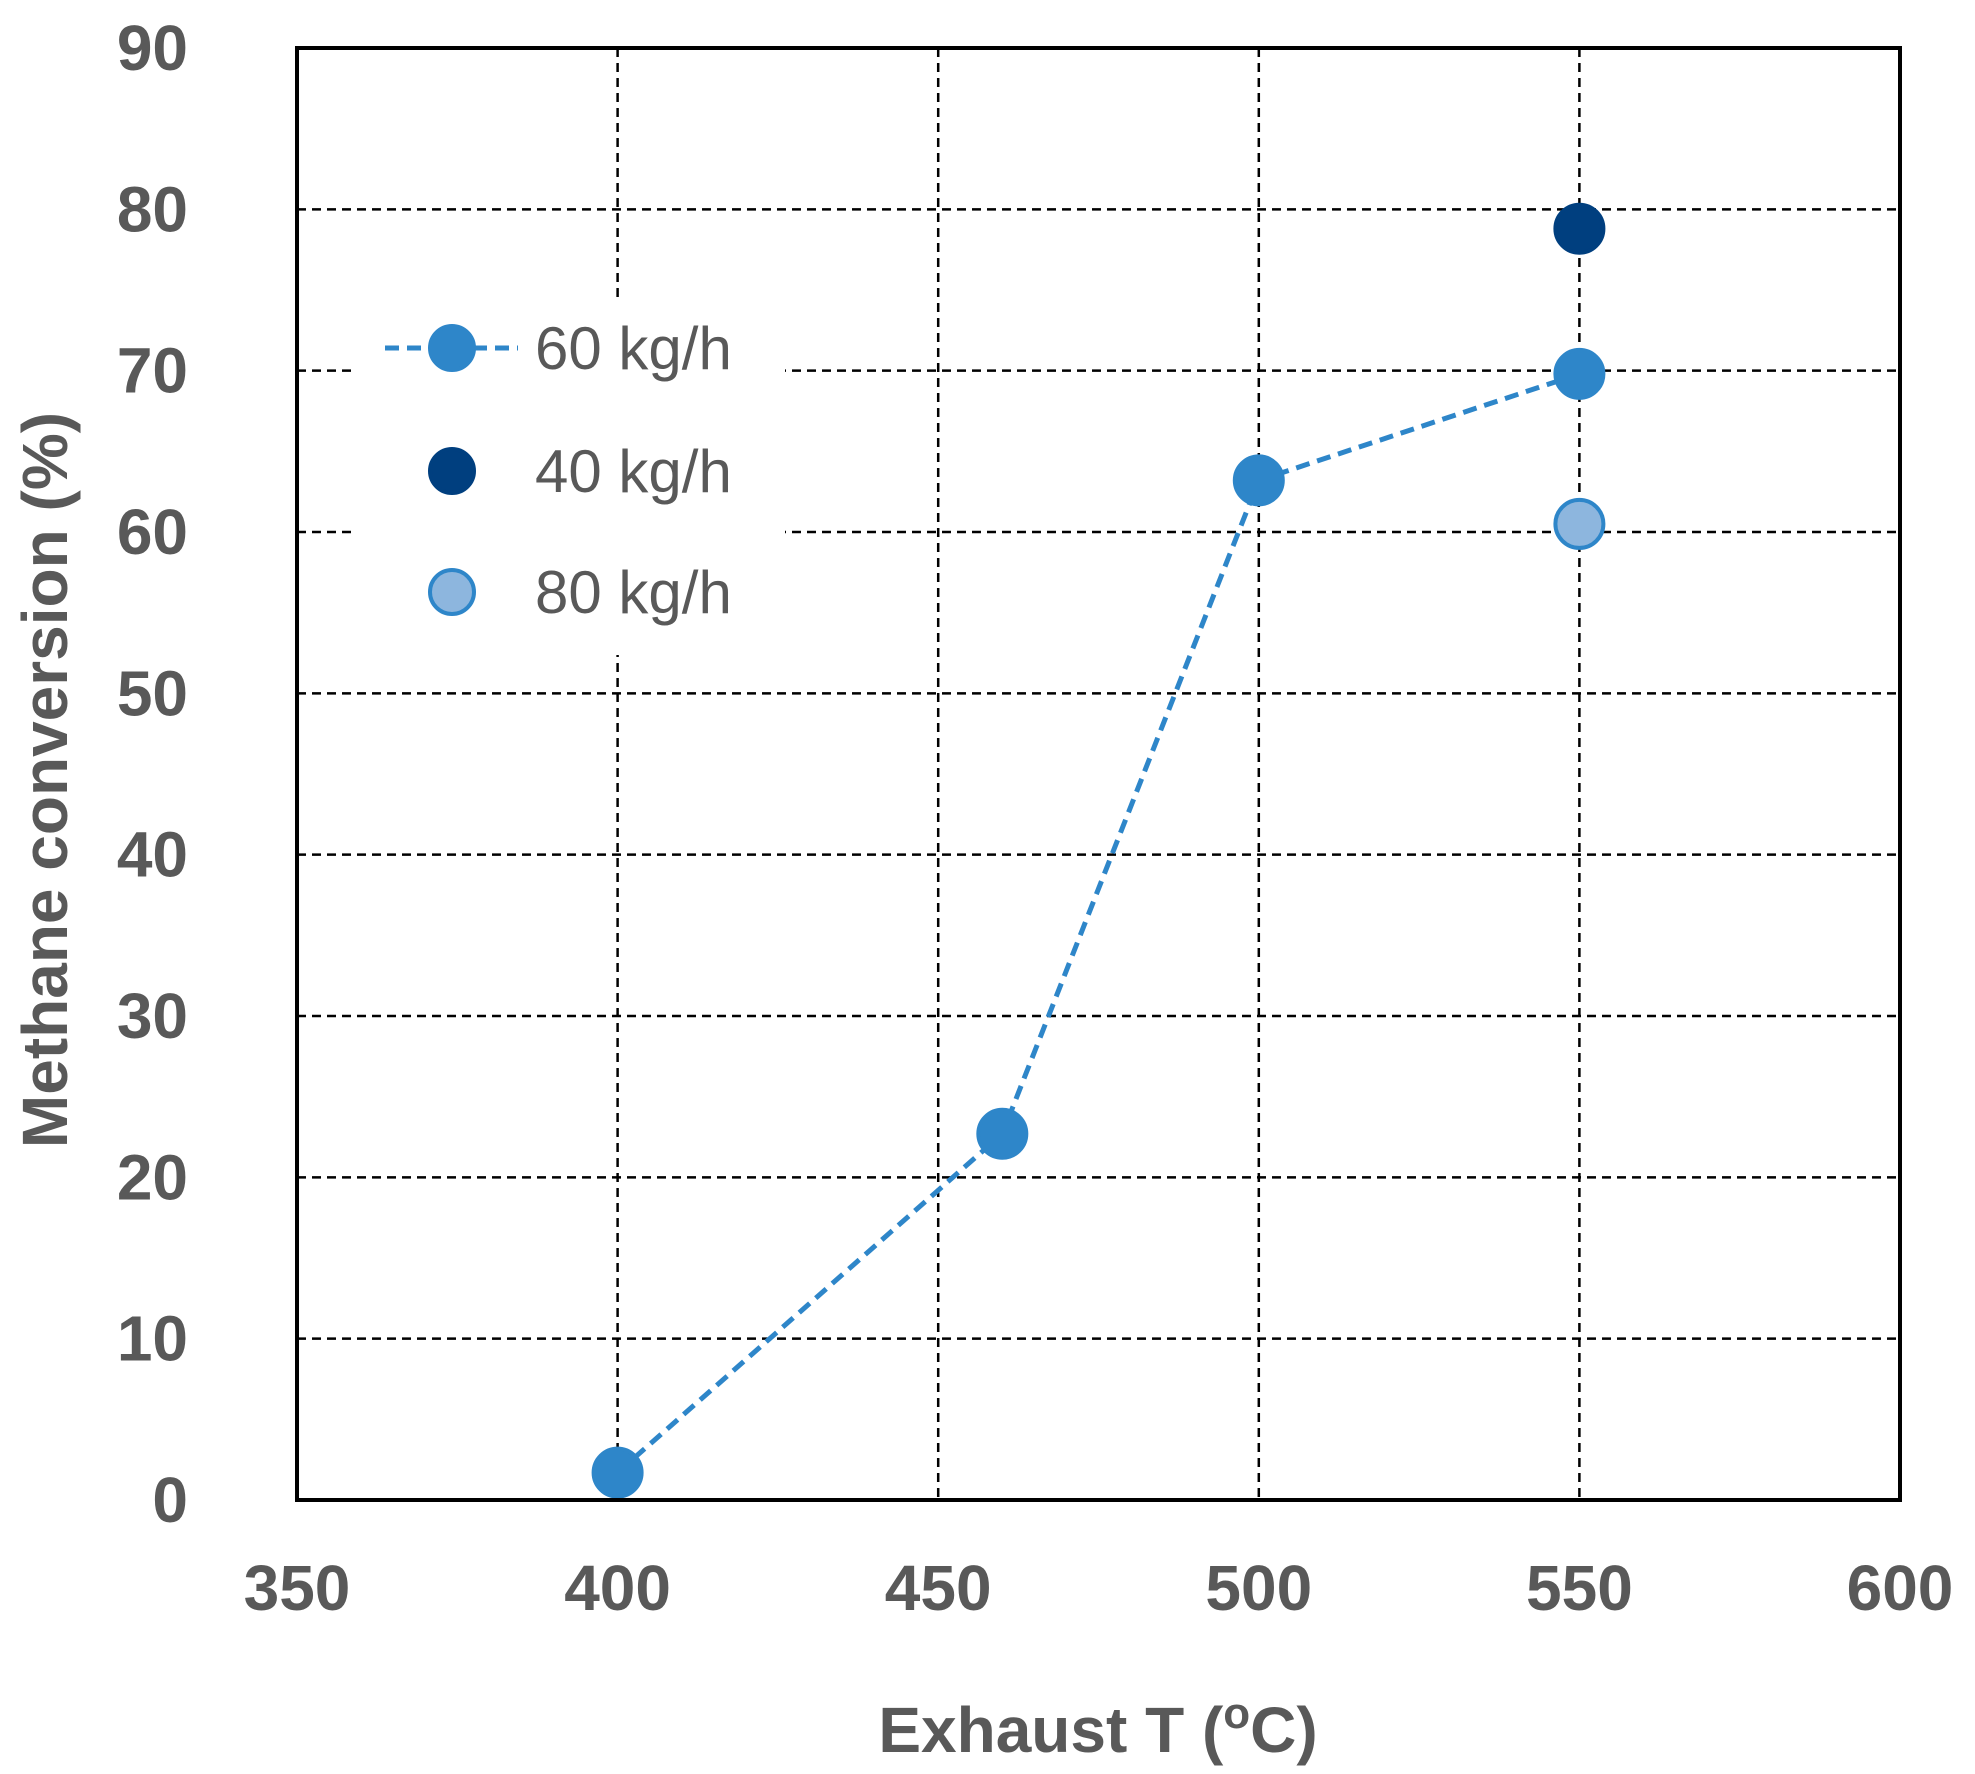 The image size is (1975, 1774). I want to click on x-tick-label: 550, so click(1579, 1588).